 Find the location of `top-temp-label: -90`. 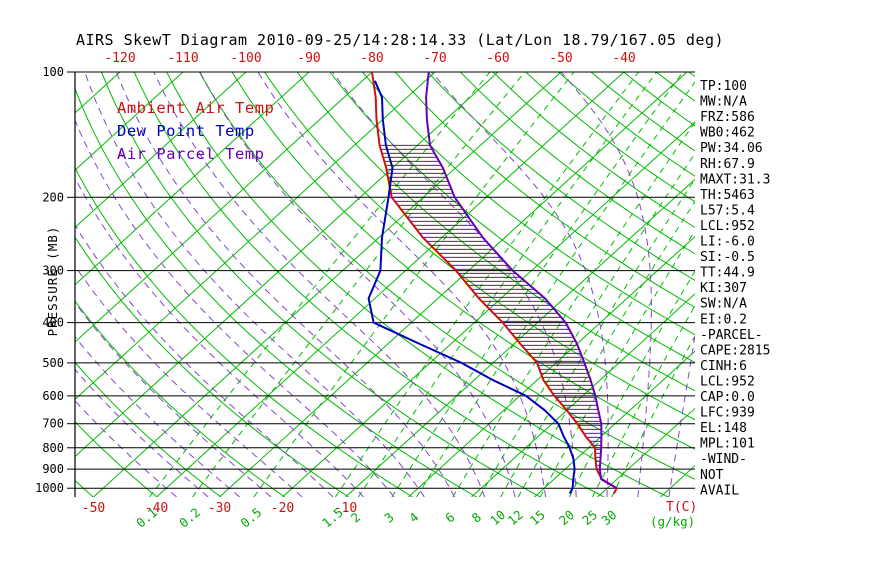

top-temp-label: -90 is located at coordinates (308, 58).